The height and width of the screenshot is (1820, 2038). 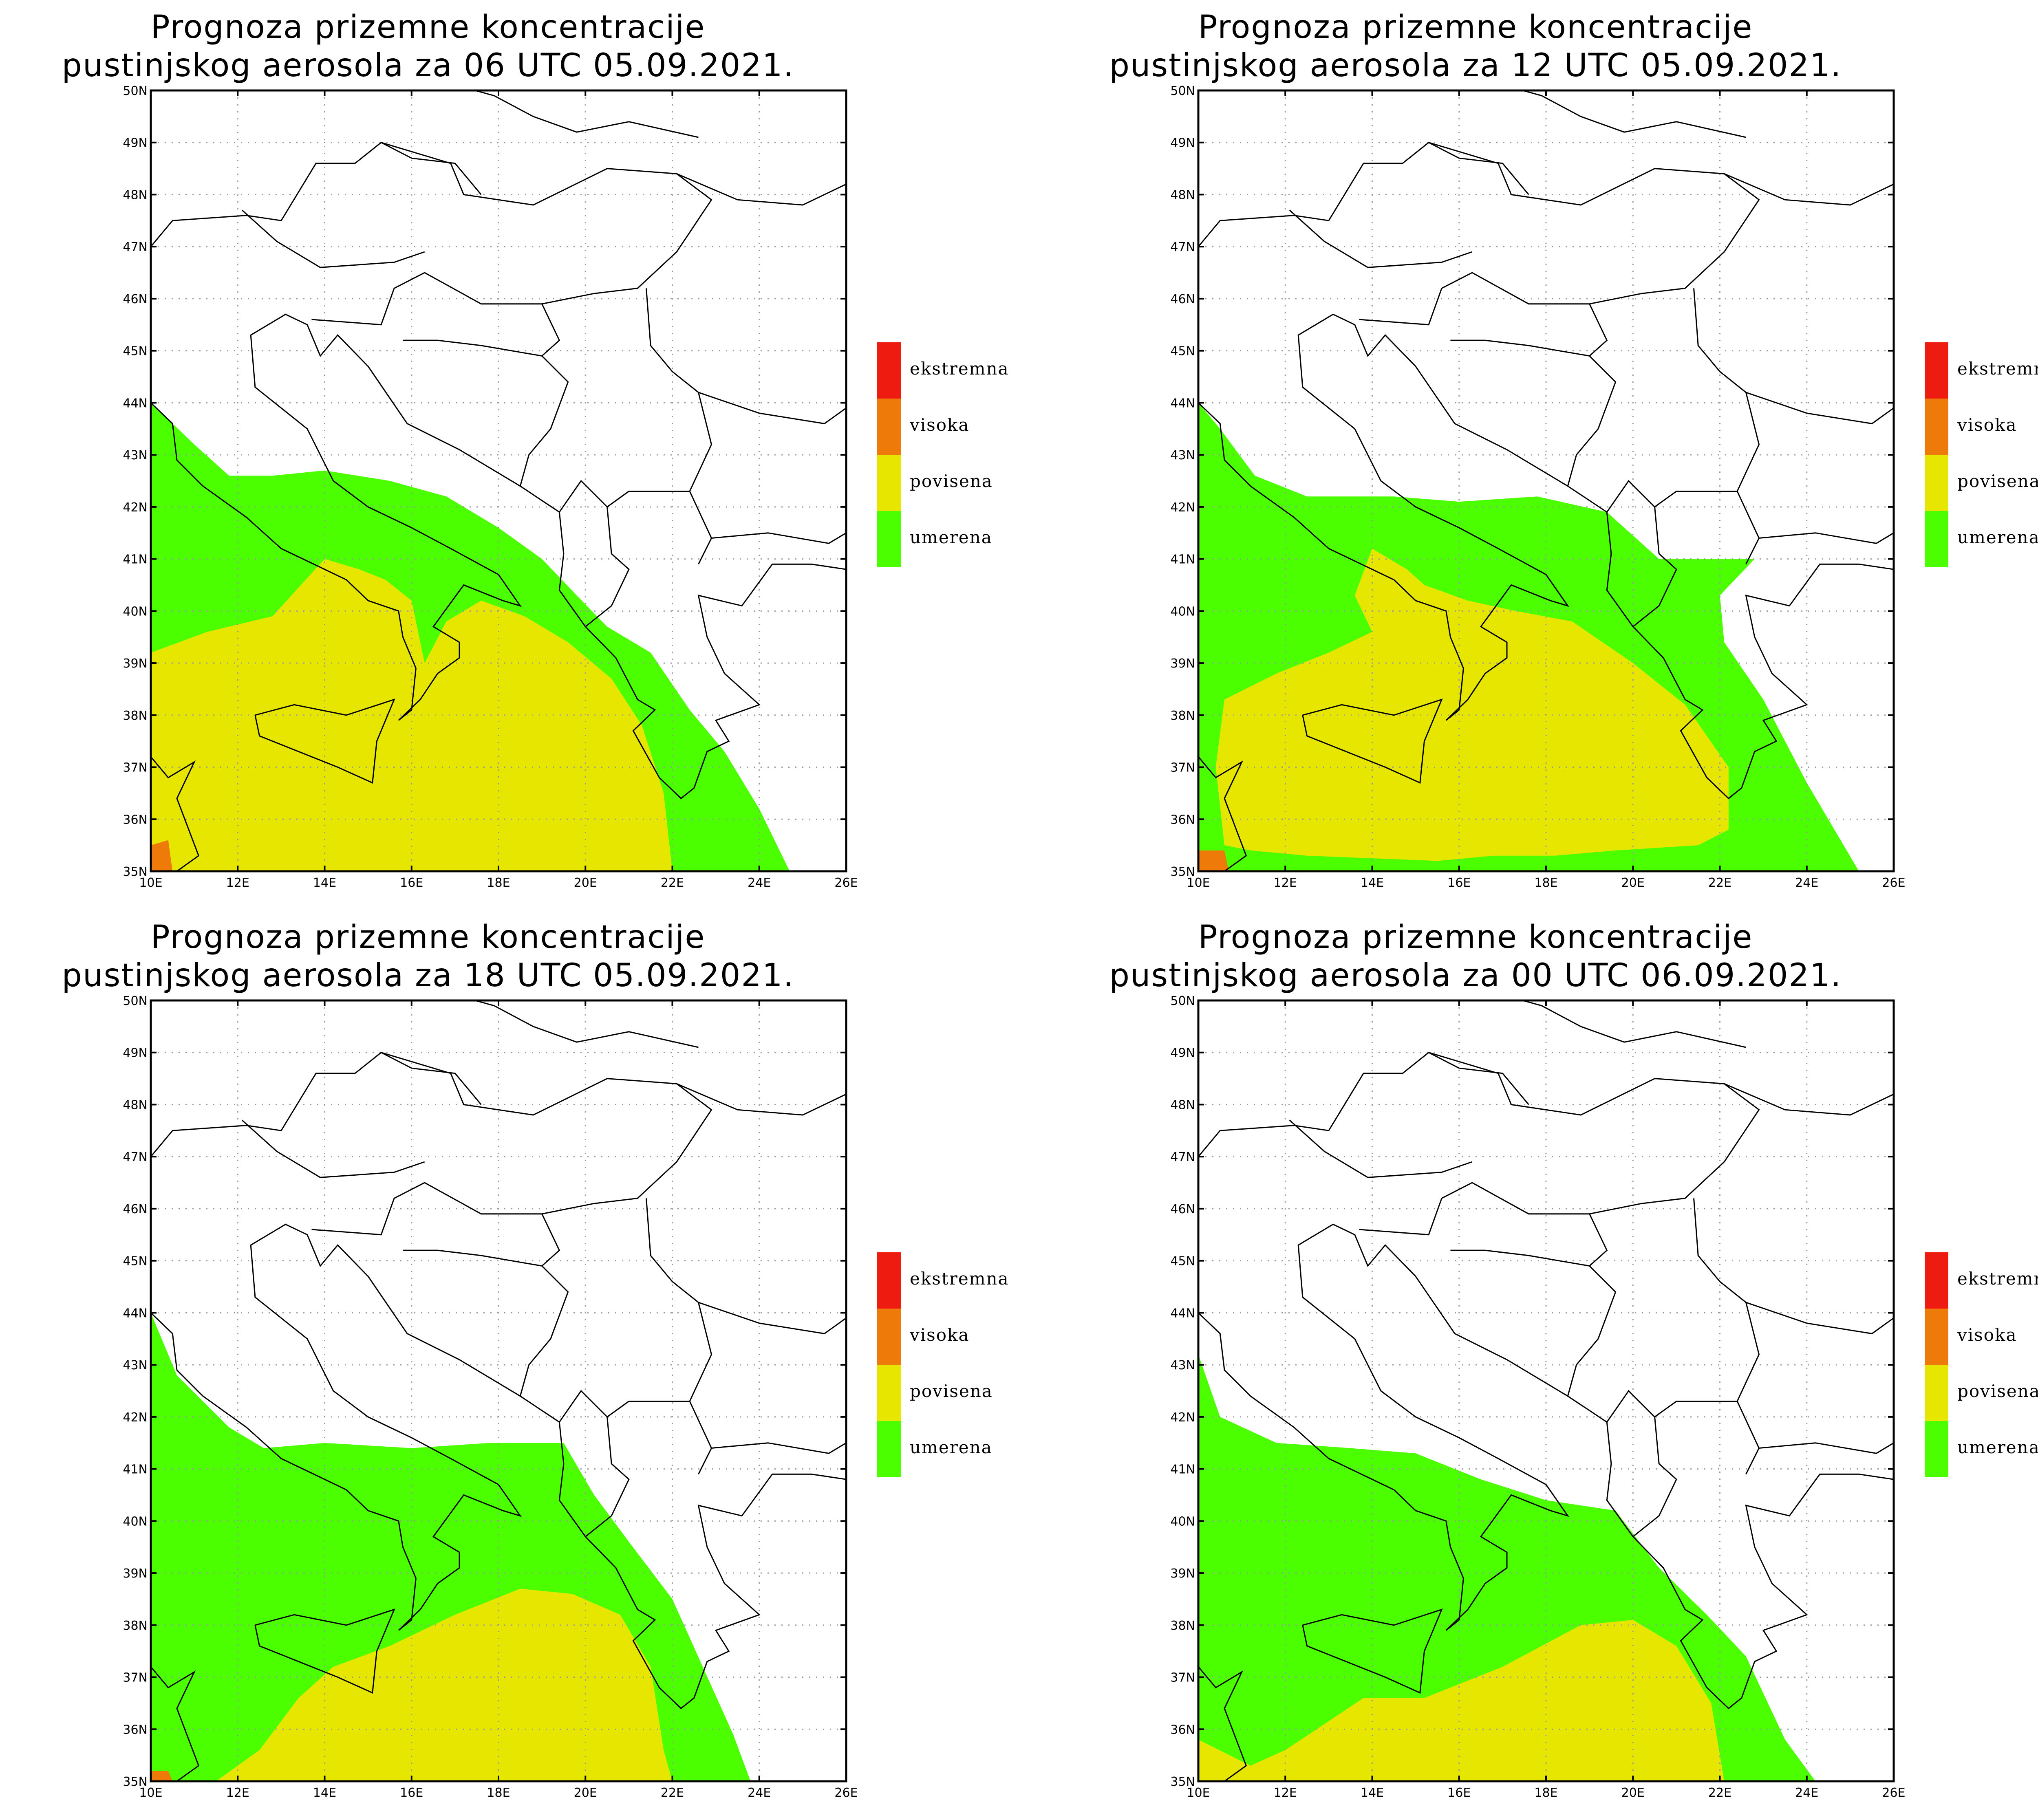 I want to click on zone-povisena, so click(x=1472, y=705).